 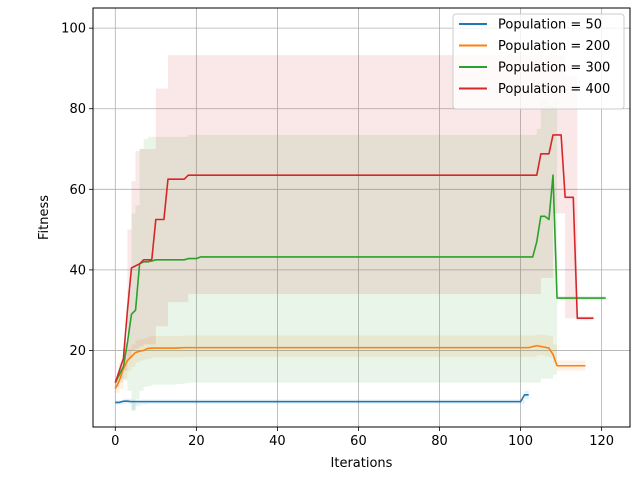 I want to click on y-tick-label: 60, so click(x=77, y=190).